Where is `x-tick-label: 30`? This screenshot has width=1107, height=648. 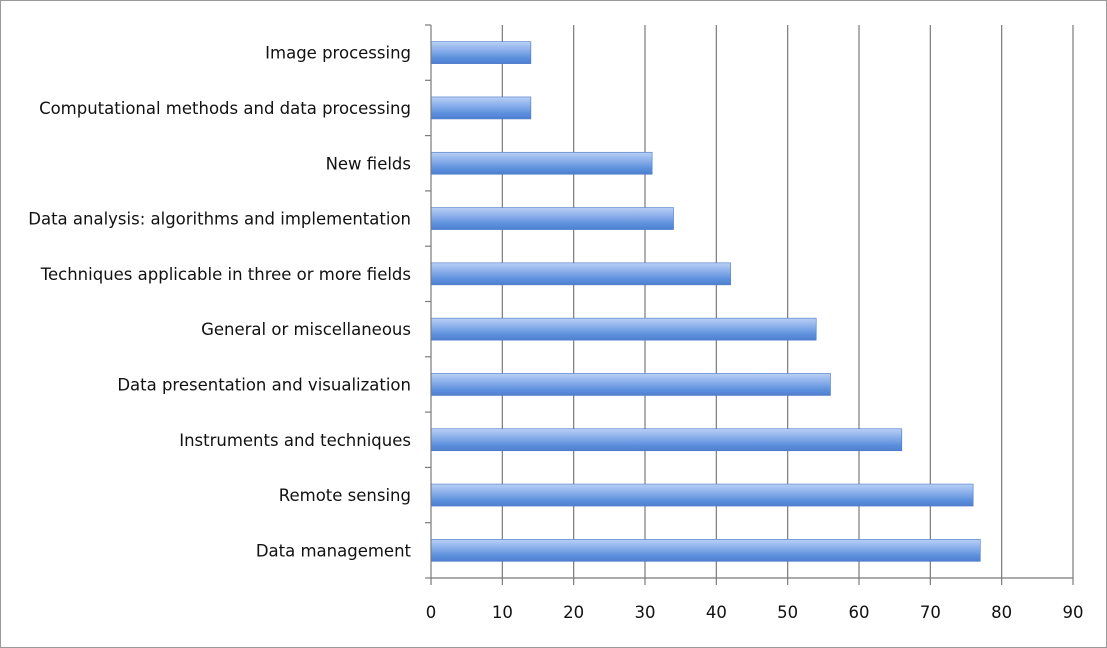
x-tick-label: 30 is located at coordinates (645, 612).